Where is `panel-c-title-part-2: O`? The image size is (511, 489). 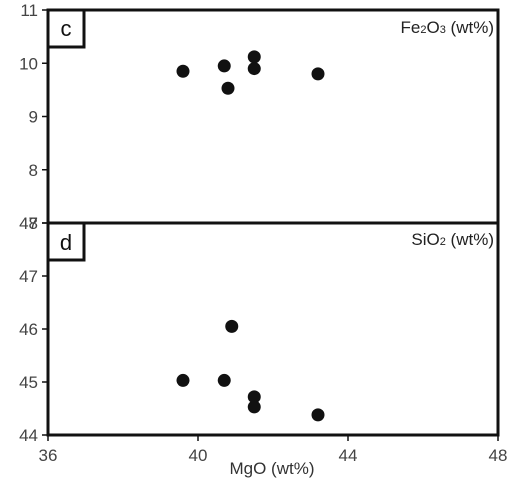 panel-c-title-part-2: O is located at coordinates (432, 27).